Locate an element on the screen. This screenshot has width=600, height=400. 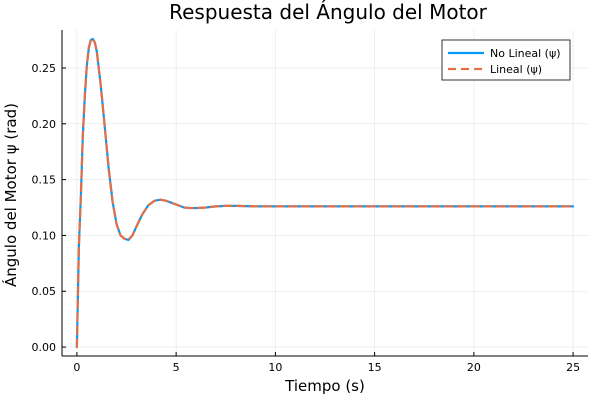
legend-box is located at coordinates (506, 60).